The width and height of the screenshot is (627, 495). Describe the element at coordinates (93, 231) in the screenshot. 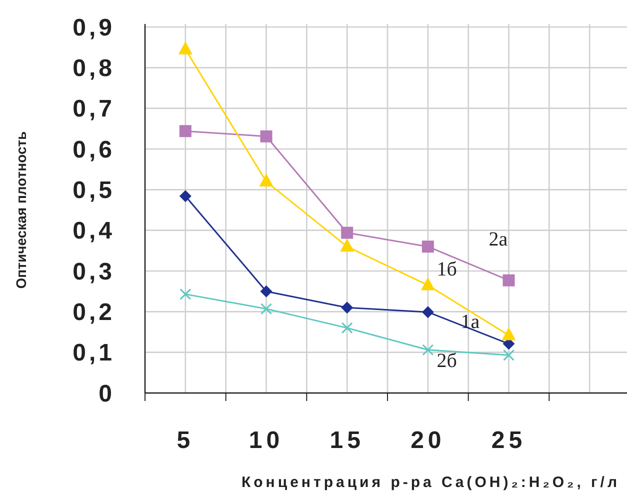

I see `y-tick-label: 0,4` at that location.